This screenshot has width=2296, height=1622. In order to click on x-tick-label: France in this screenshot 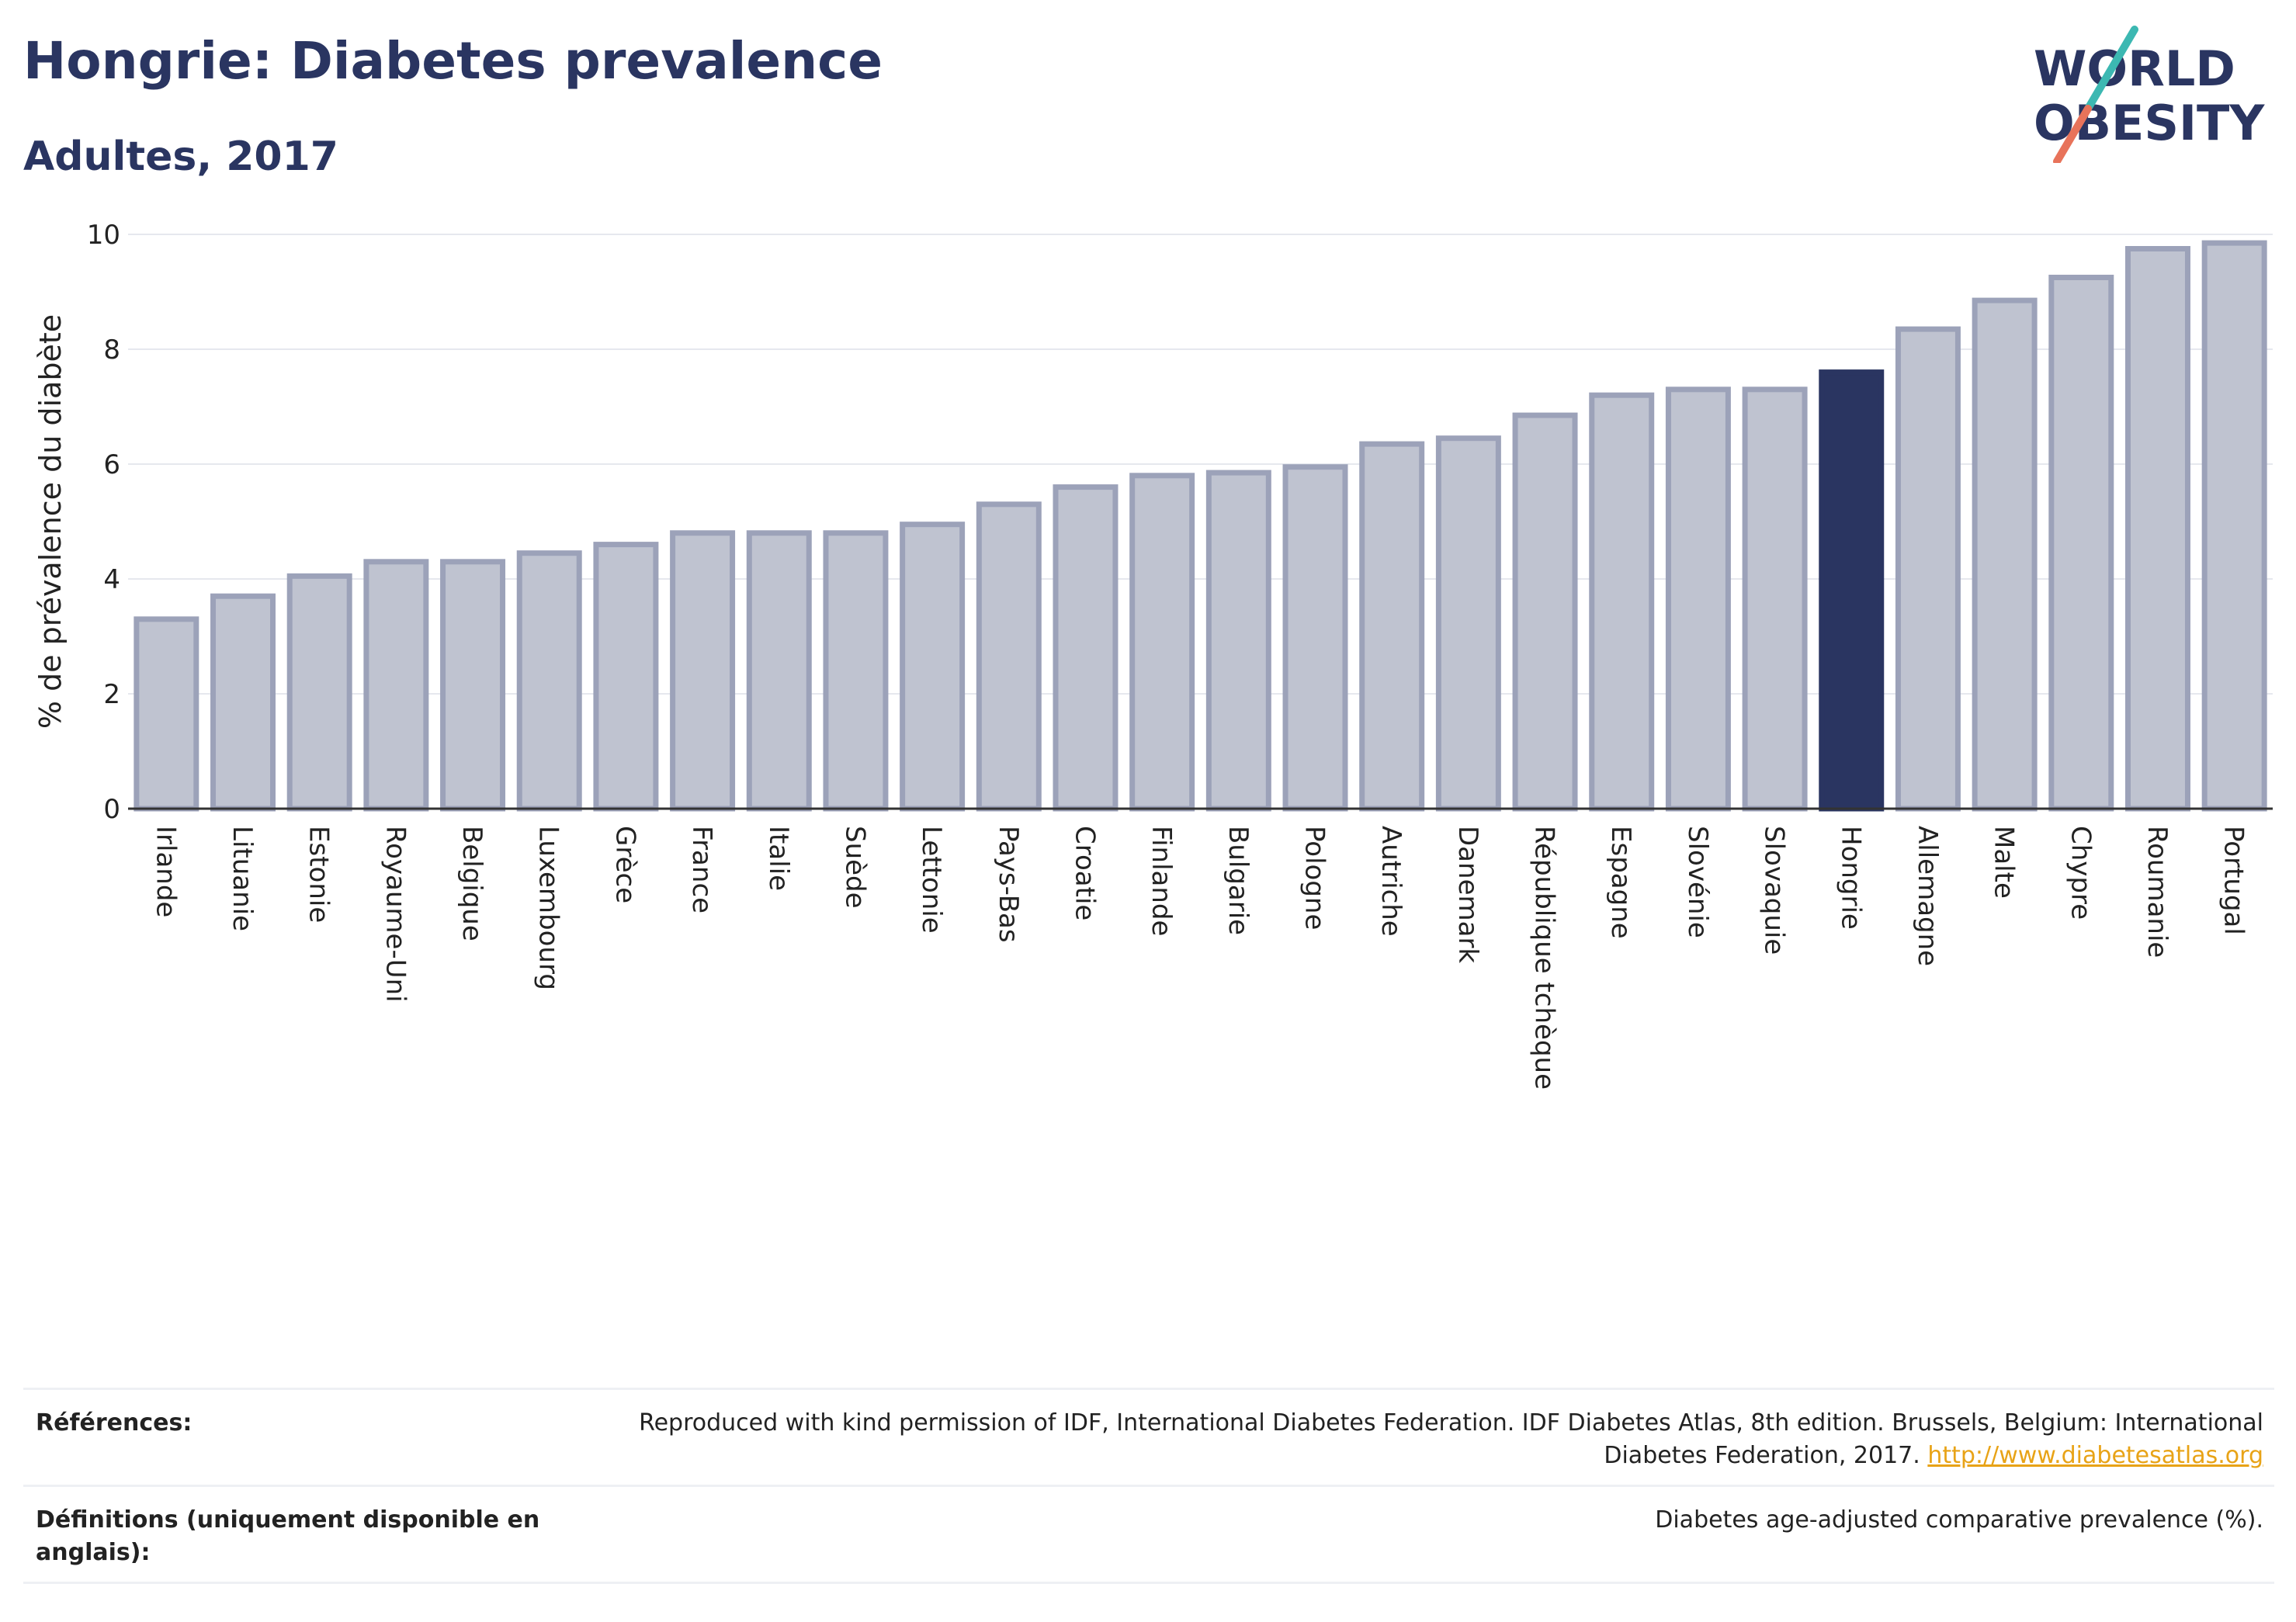, I will do `click(701, 869)`.